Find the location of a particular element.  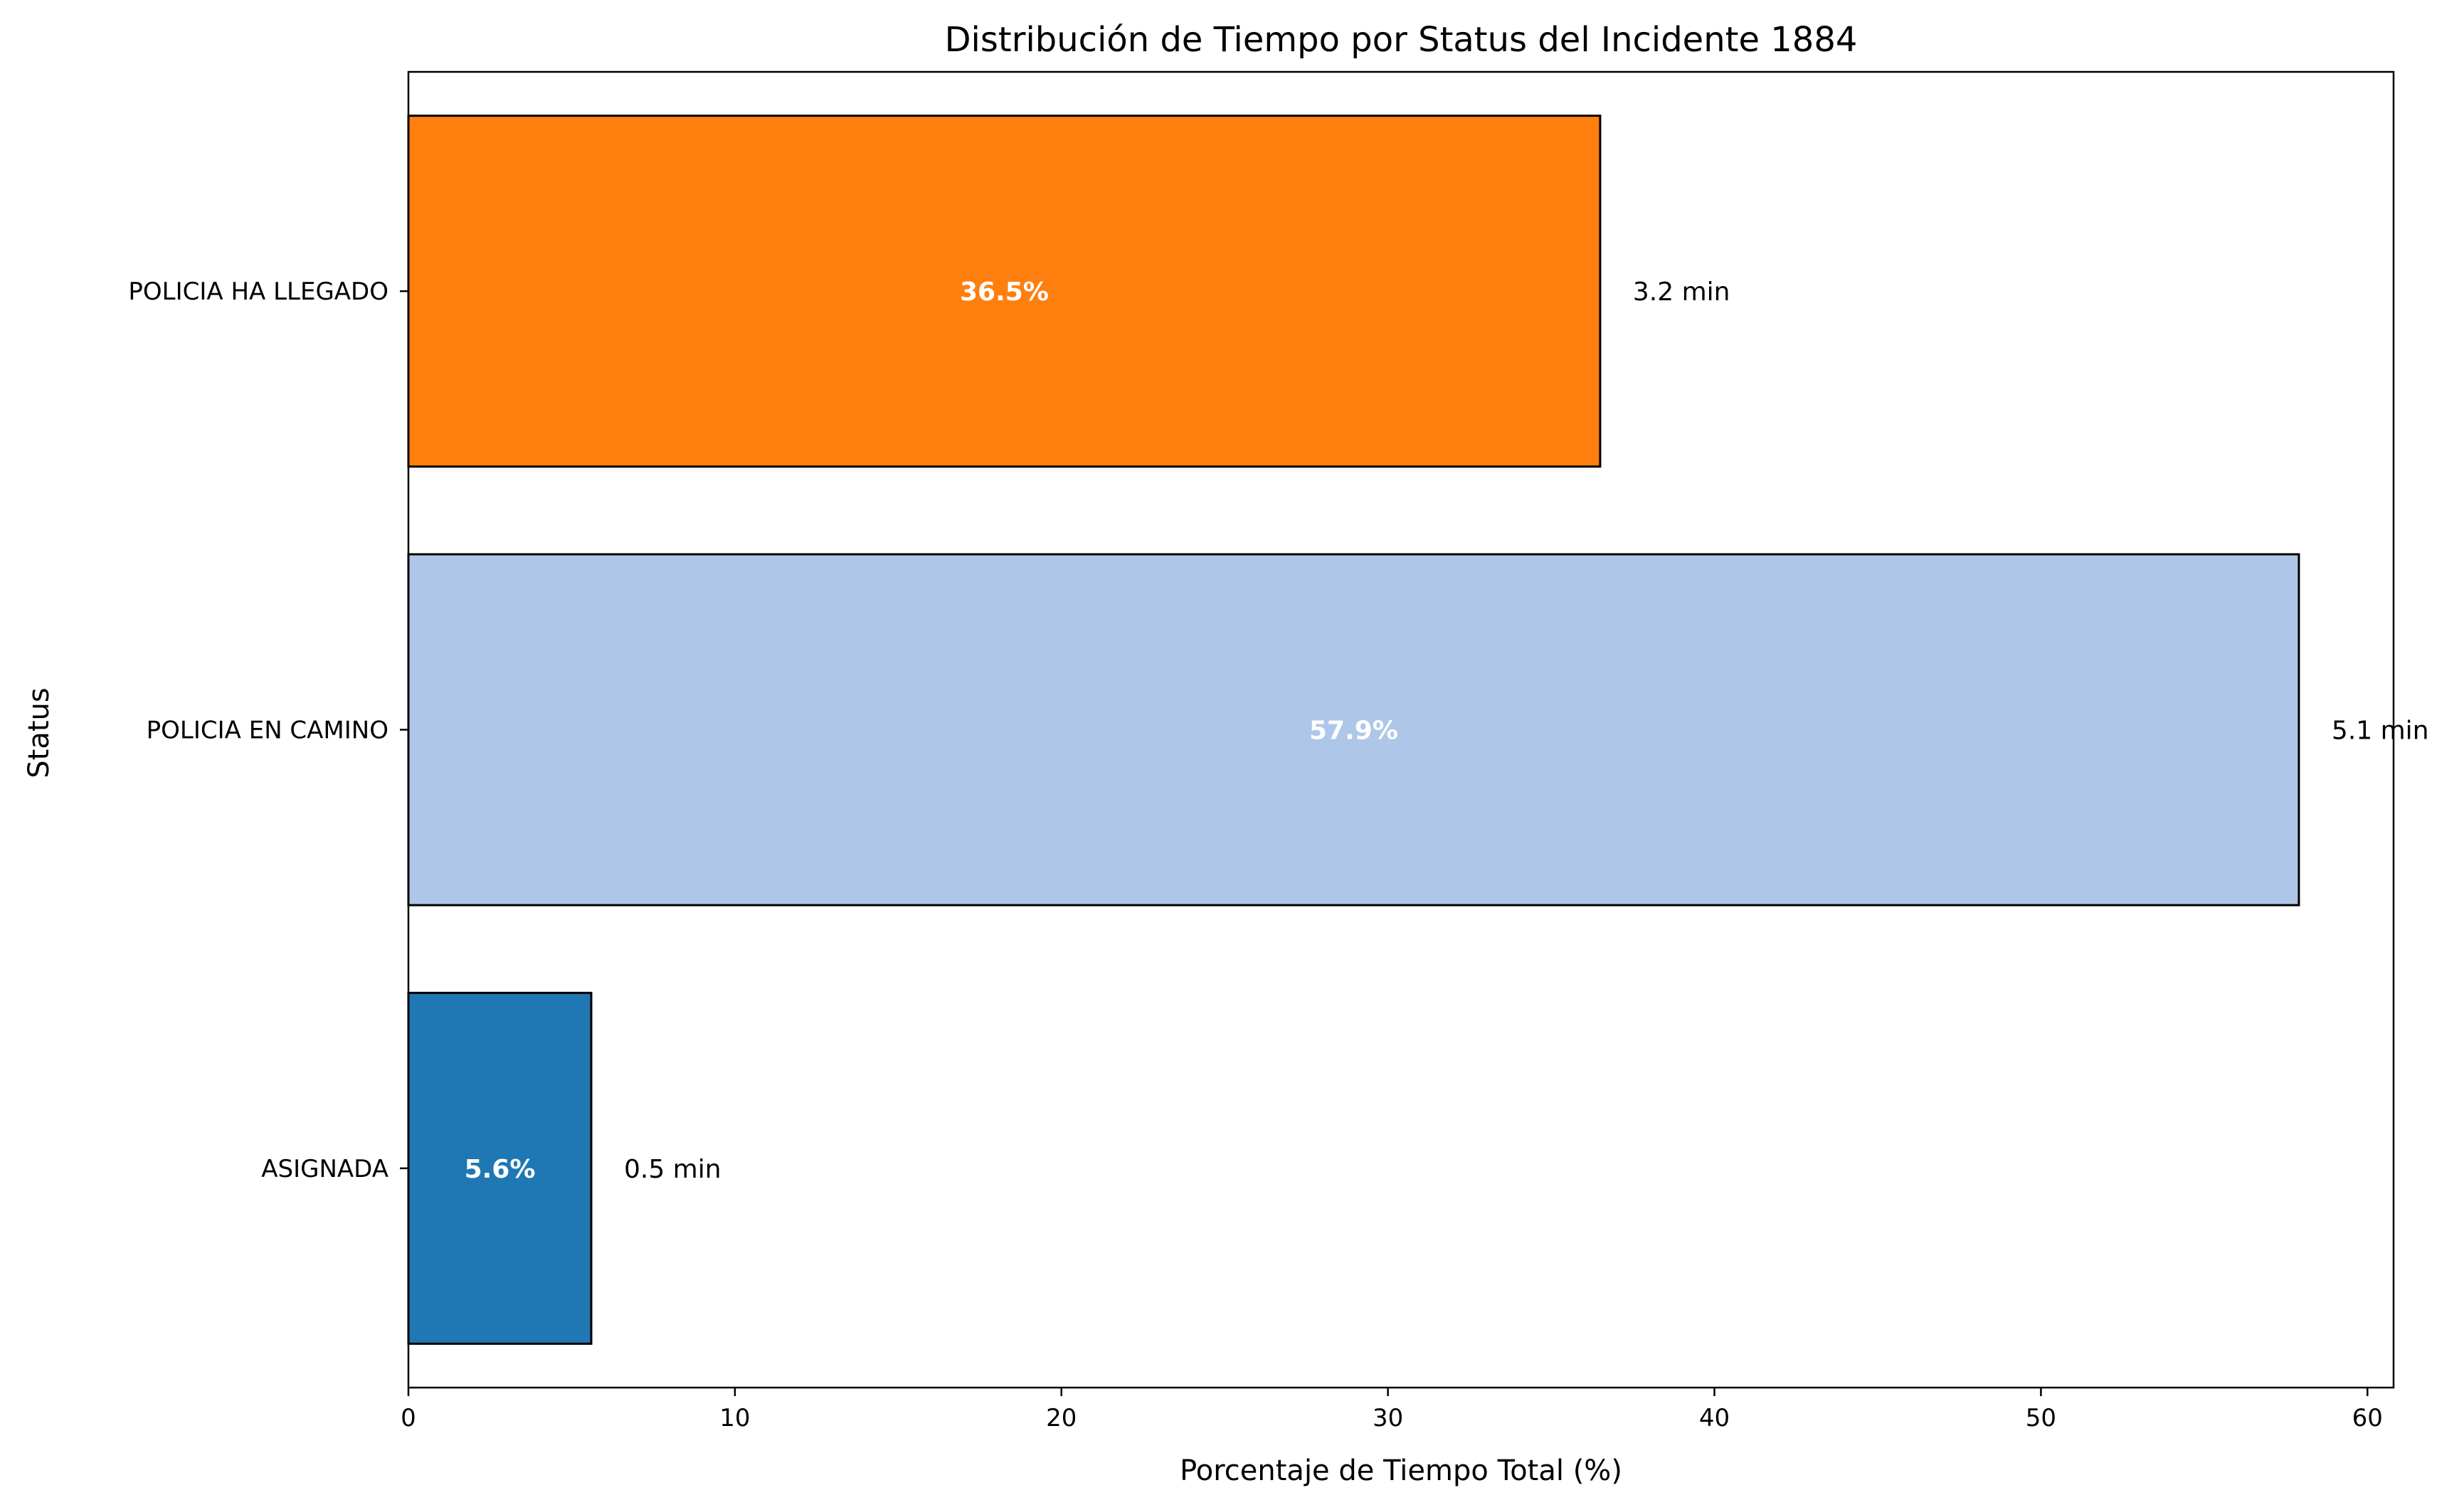

x-tick-label: 20 is located at coordinates (1061, 1418).